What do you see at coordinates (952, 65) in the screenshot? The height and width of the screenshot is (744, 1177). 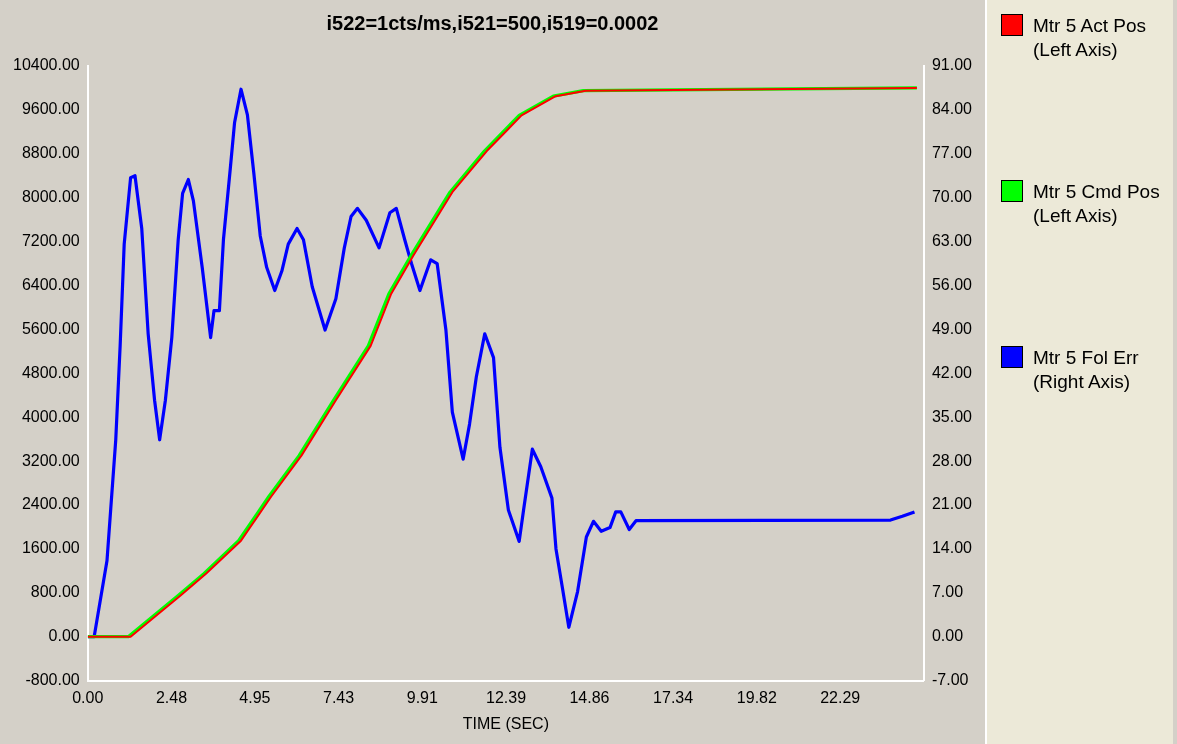 I see `y2-tick-label: 91.00` at bounding box center [952, 65].